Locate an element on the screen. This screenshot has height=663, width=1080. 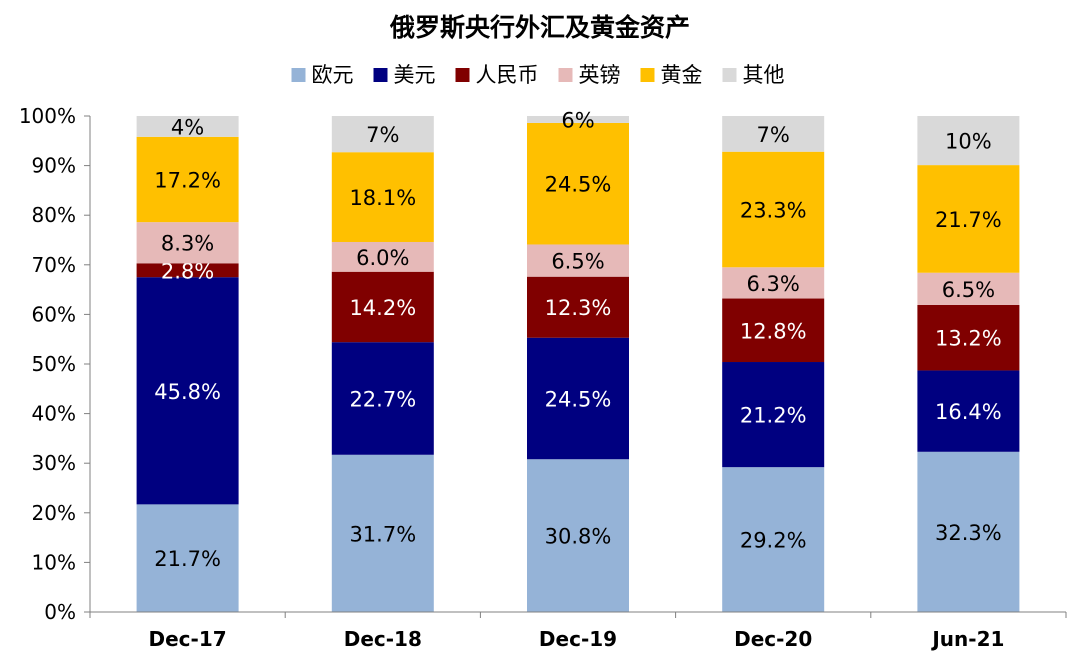
legend-label-5: 黄金 is located at coordinates (682, 75).